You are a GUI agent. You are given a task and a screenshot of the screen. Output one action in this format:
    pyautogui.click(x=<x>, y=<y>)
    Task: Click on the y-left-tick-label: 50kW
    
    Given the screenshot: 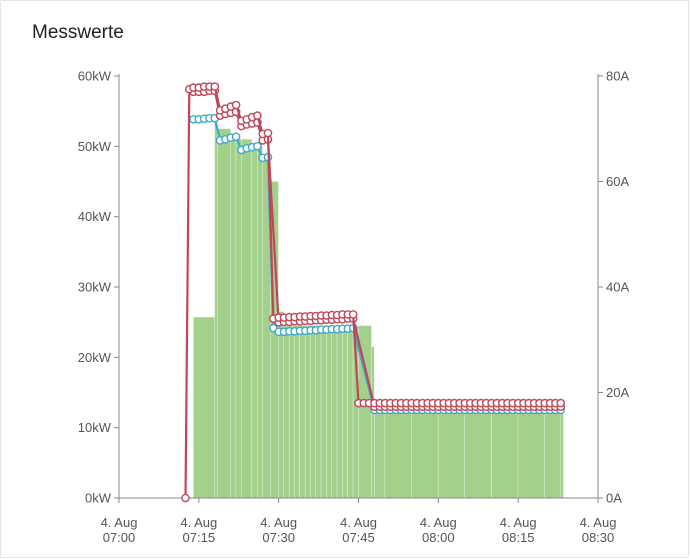 What is the action you would take?
    pyautogui.click(x=95, y=146)
    